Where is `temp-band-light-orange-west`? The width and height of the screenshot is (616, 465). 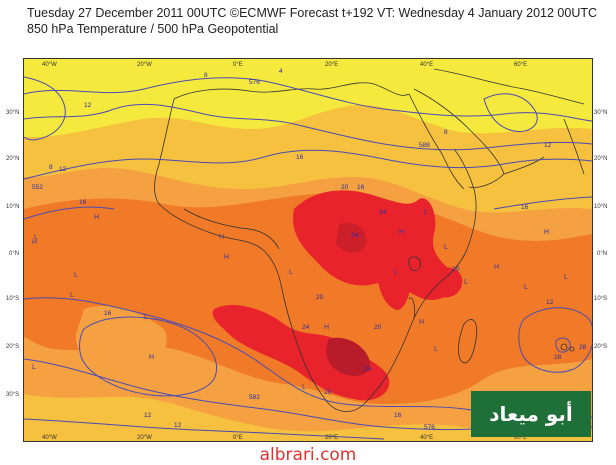 temp-band-light-orange-west is located at coordinates (121, 338).